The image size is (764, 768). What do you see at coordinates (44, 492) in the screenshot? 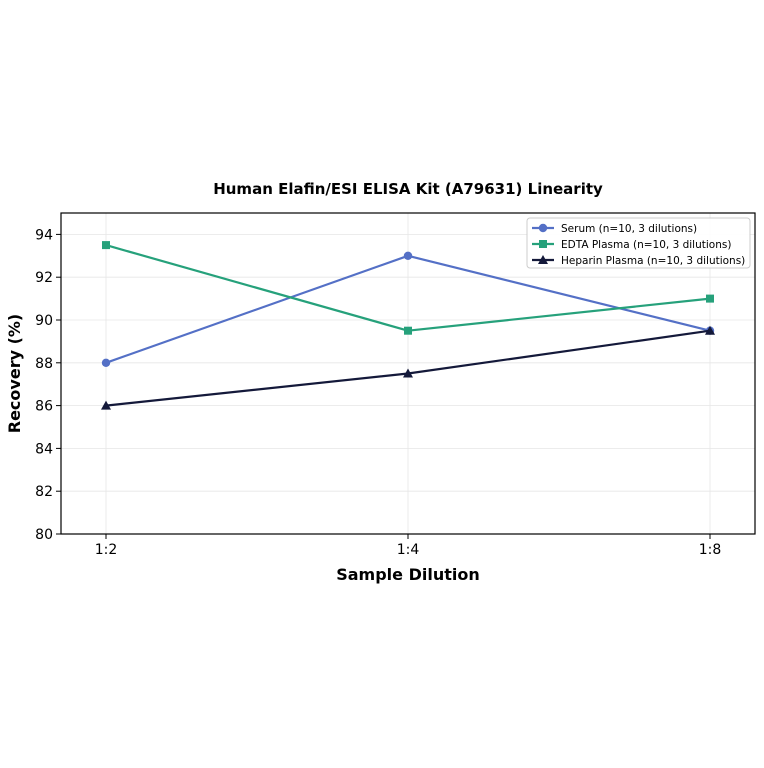
I see `y-tick-label: 82` at bounding box center [44, 492].